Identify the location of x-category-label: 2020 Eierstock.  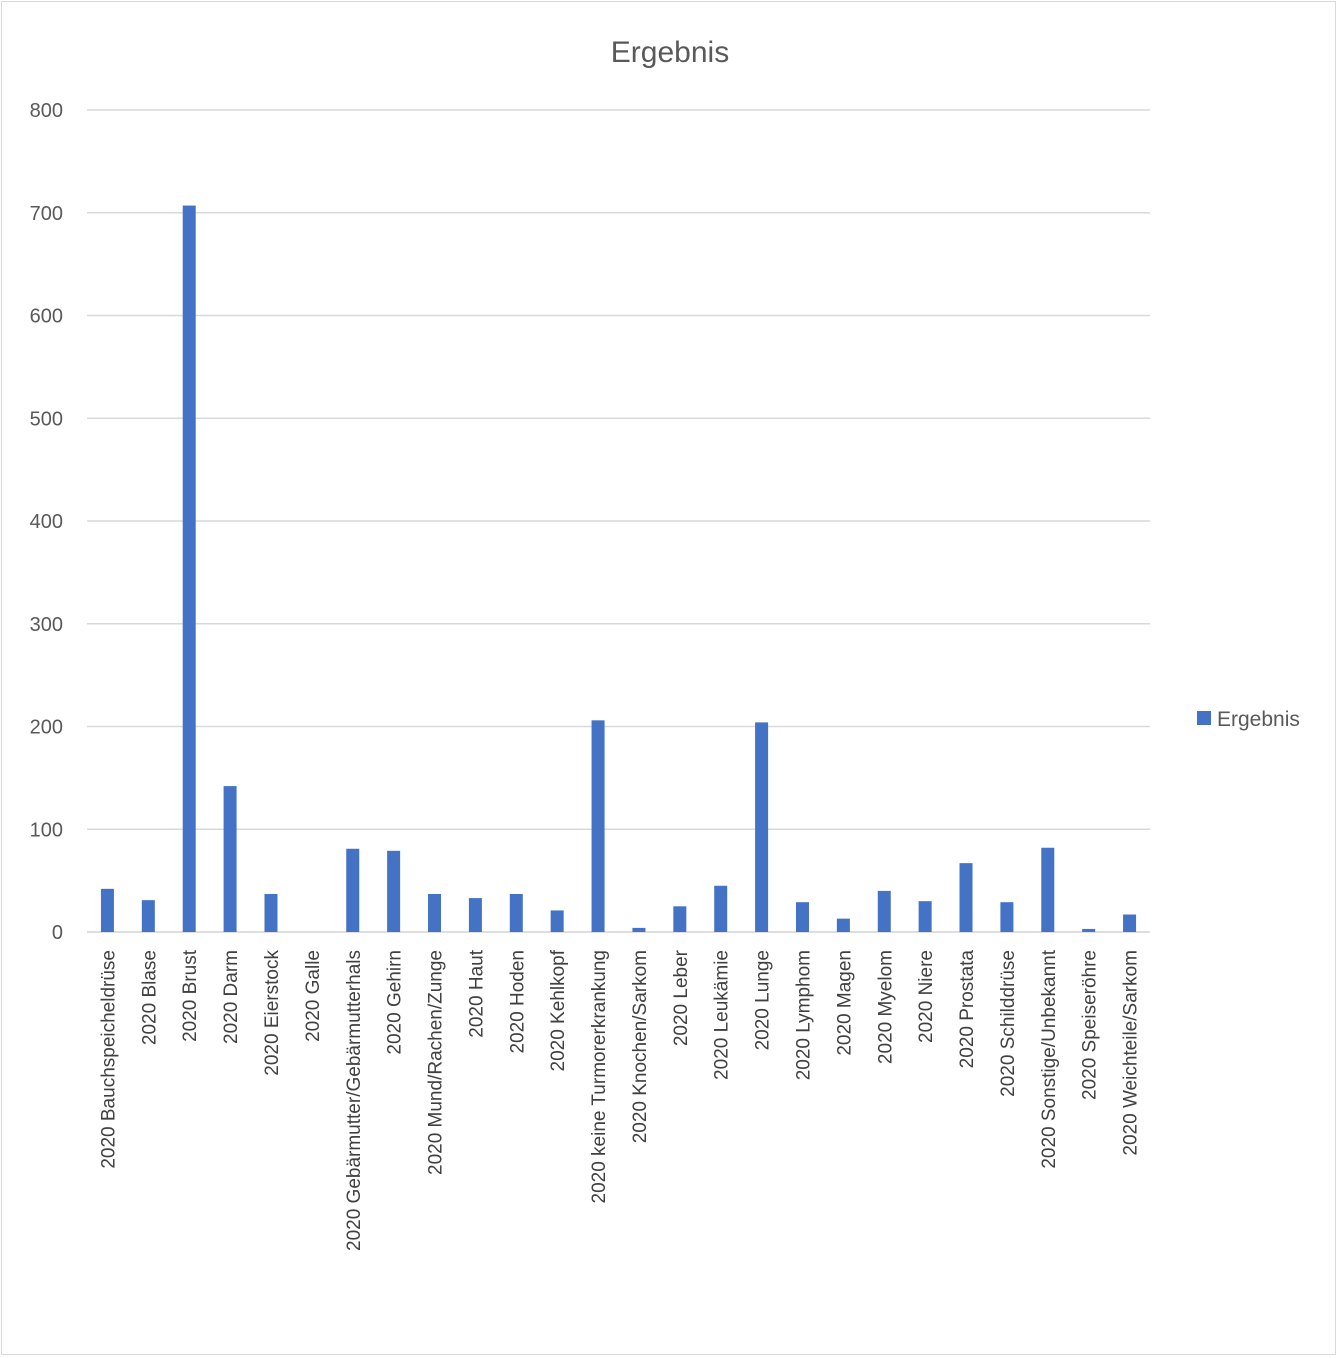
(272, 1013).